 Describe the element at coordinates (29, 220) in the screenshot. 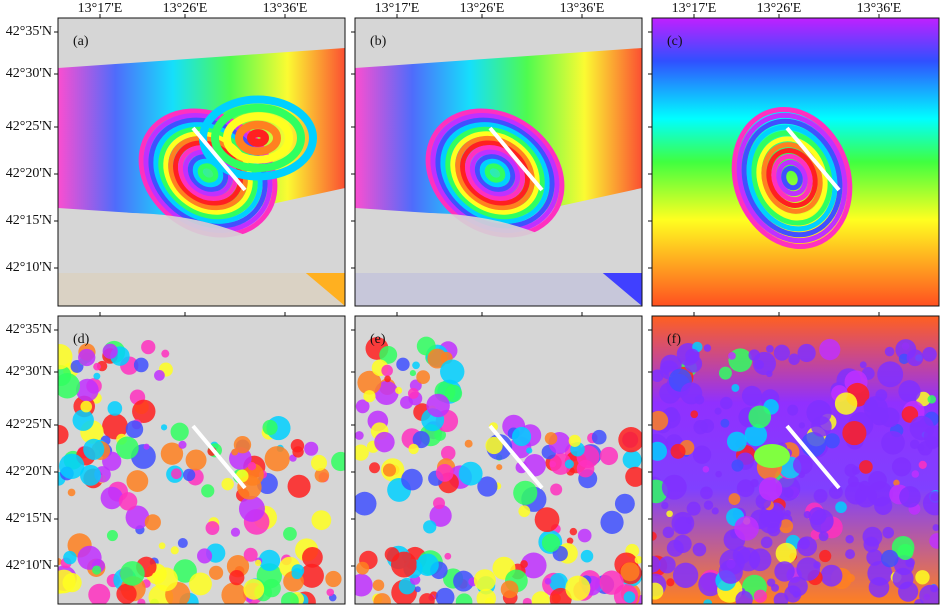

I see `lat-tick-label: 42°15'N` at that location.